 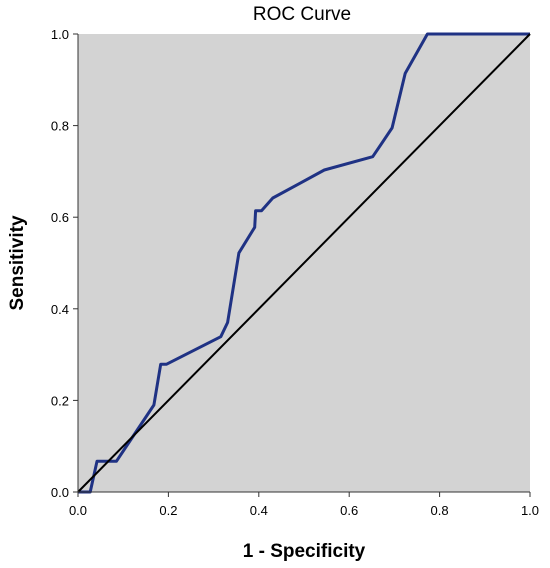 I want to click on x-tick-label: 0.0, so click(x=78, y=510).